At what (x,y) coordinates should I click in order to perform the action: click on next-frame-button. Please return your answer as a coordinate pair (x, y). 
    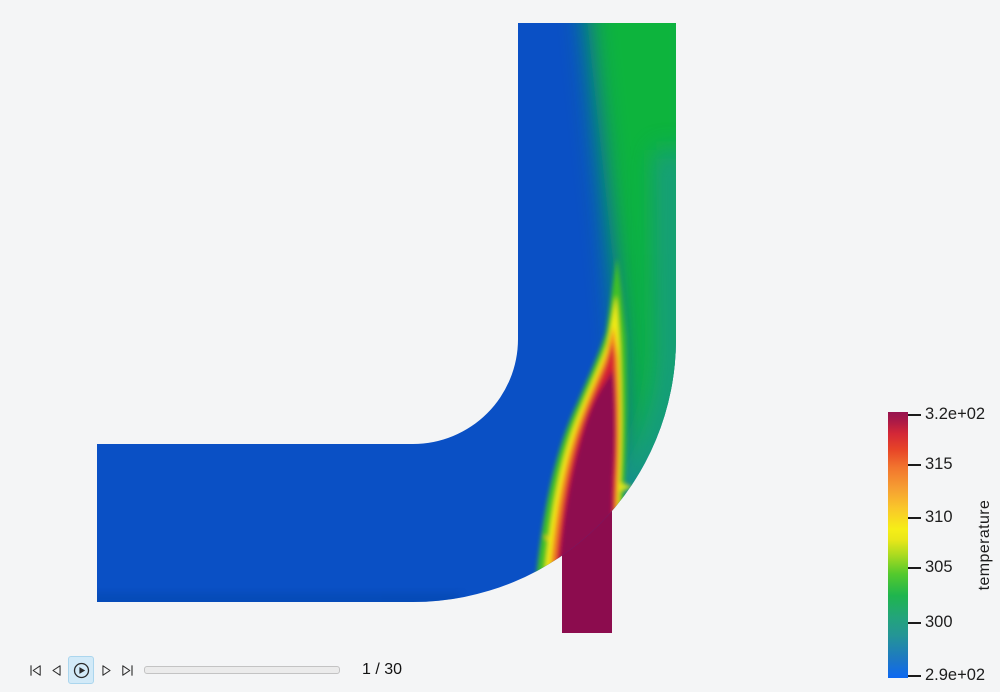
    Looking at the image, I should click on (106, 670).